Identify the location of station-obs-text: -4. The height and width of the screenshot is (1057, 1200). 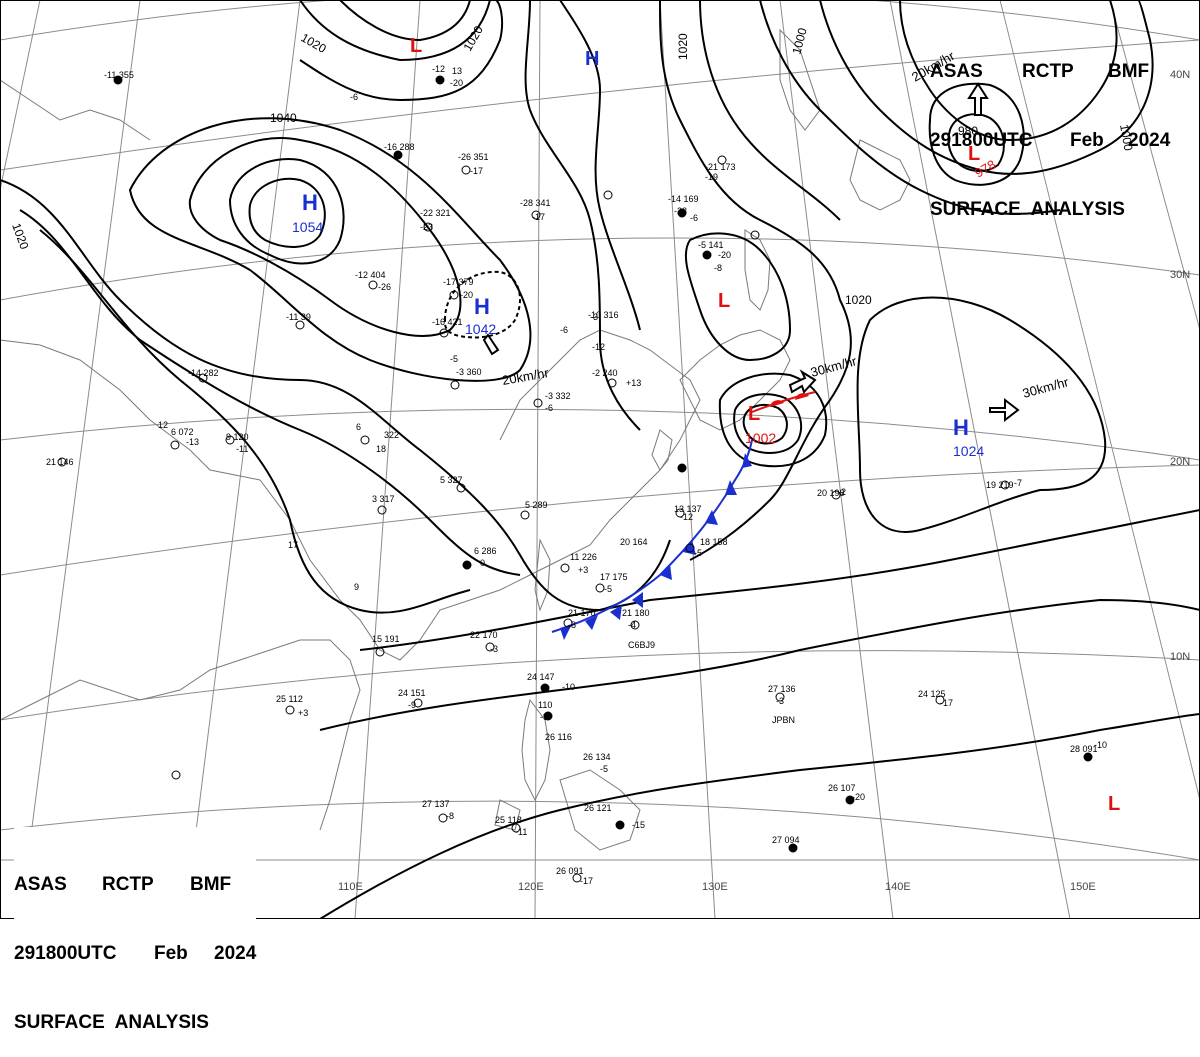
(632, 625).